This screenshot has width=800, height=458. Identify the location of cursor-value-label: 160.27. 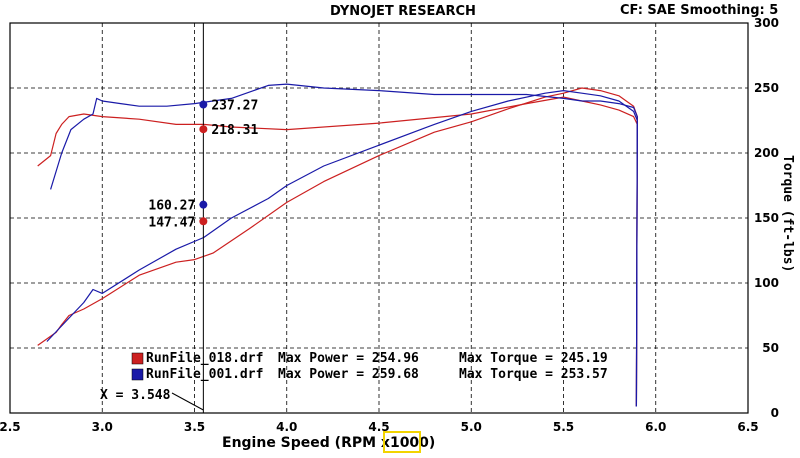
(171, 206).